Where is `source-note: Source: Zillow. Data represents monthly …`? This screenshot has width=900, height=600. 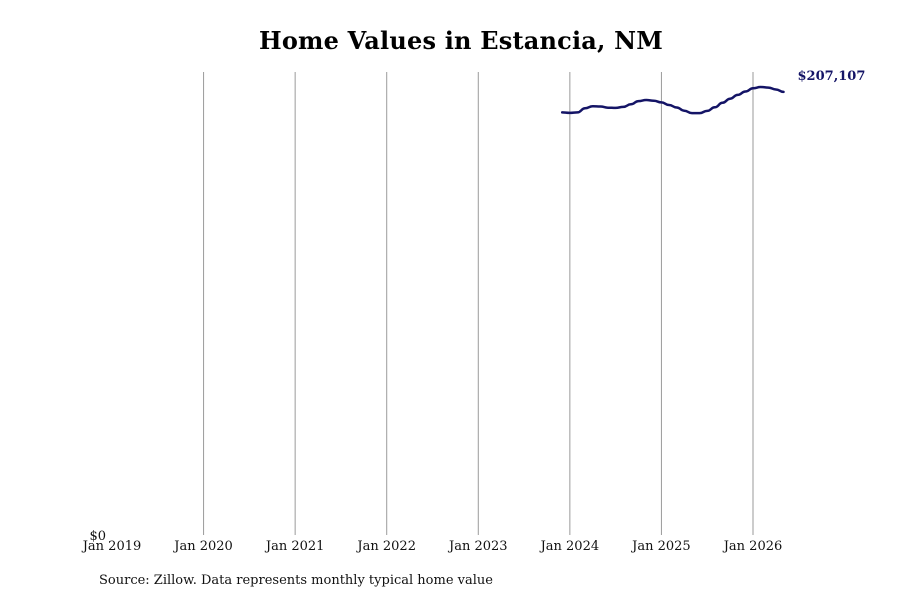
source-note: Source: Zillow. Data represents monthly … is located at coordinates (296, 580).